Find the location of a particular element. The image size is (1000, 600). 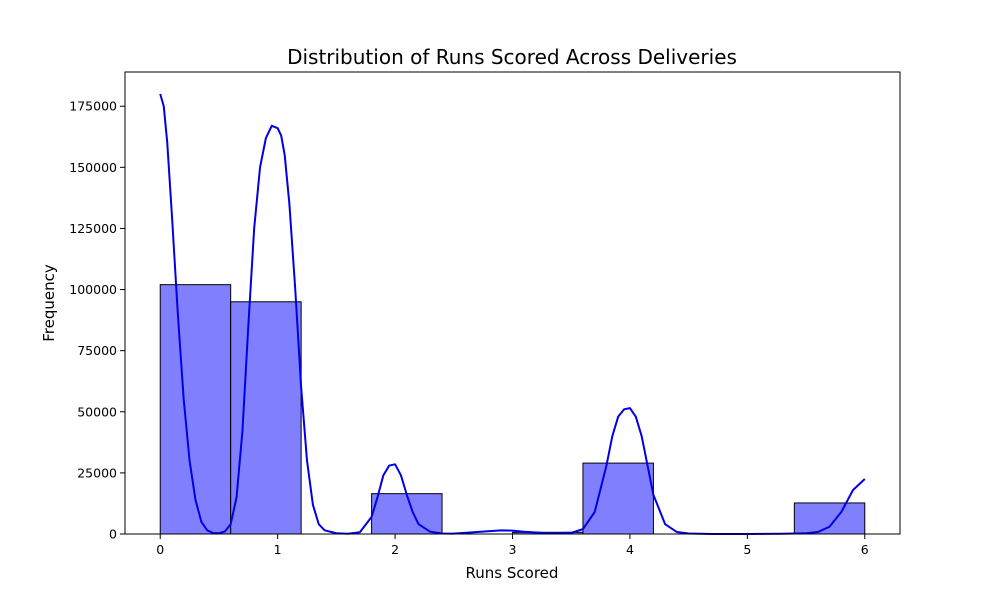

y-tick-label: 125000 is located at coordinates (93, 228).